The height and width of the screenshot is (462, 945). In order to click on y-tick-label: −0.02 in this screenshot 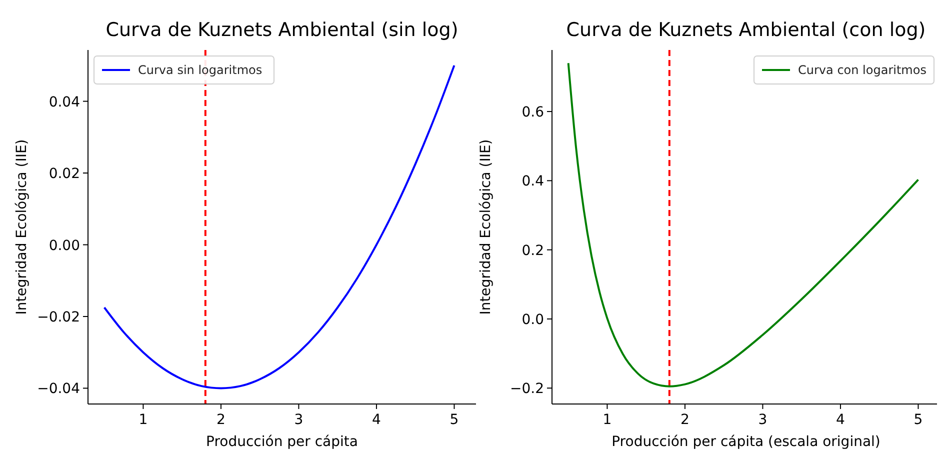, I will do `click(58, 317)`.